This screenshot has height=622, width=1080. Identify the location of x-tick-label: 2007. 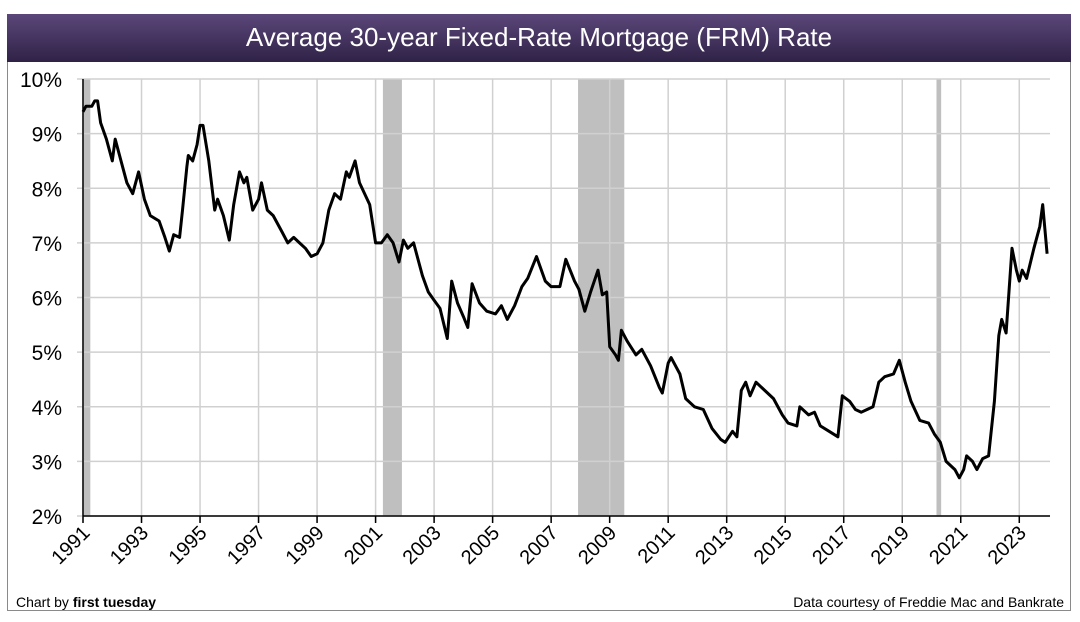
(539, 545).